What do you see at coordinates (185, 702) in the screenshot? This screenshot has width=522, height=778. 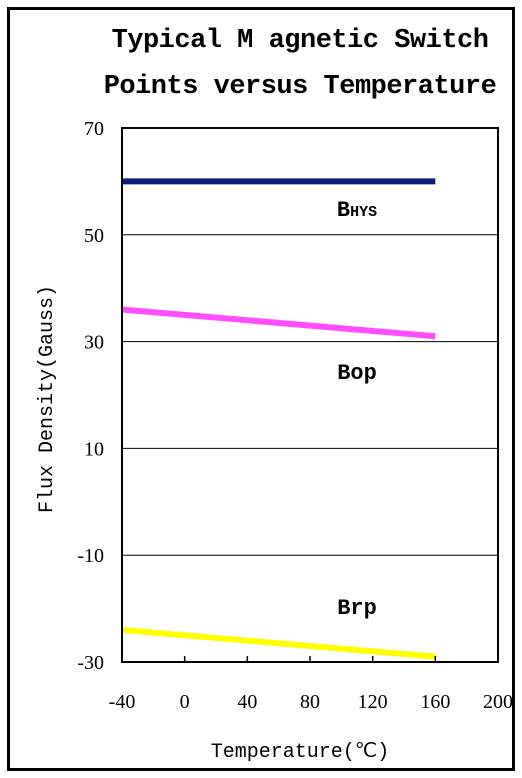 I see `x-tick-label: 0` at bounding box center [185, 702].